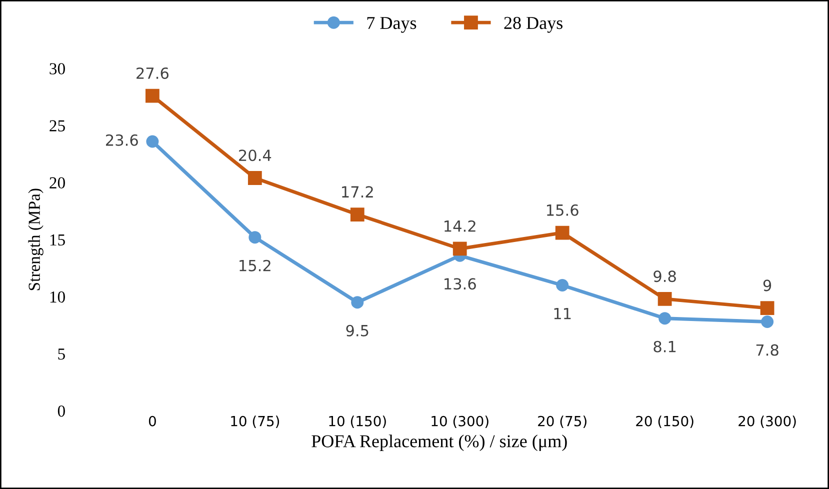  I want to click on data-label: 11, so click(562, 314).